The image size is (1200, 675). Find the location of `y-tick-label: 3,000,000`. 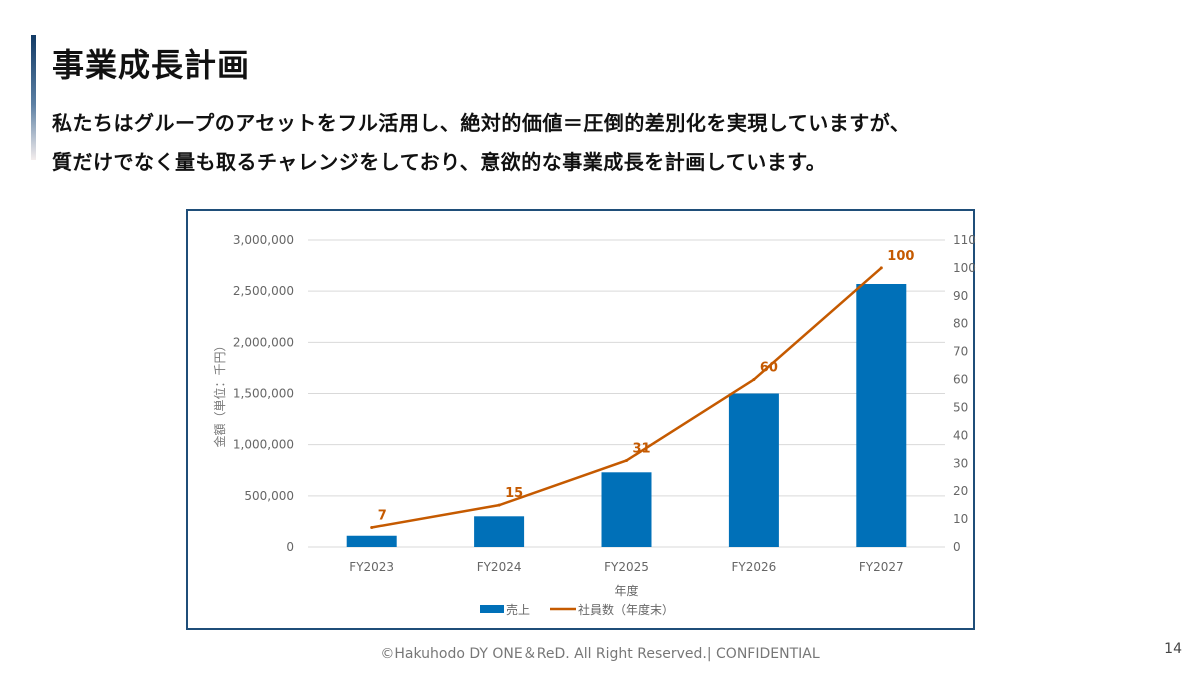

y-tick-label: 3,000,000 is located at coordinates (263, 240).